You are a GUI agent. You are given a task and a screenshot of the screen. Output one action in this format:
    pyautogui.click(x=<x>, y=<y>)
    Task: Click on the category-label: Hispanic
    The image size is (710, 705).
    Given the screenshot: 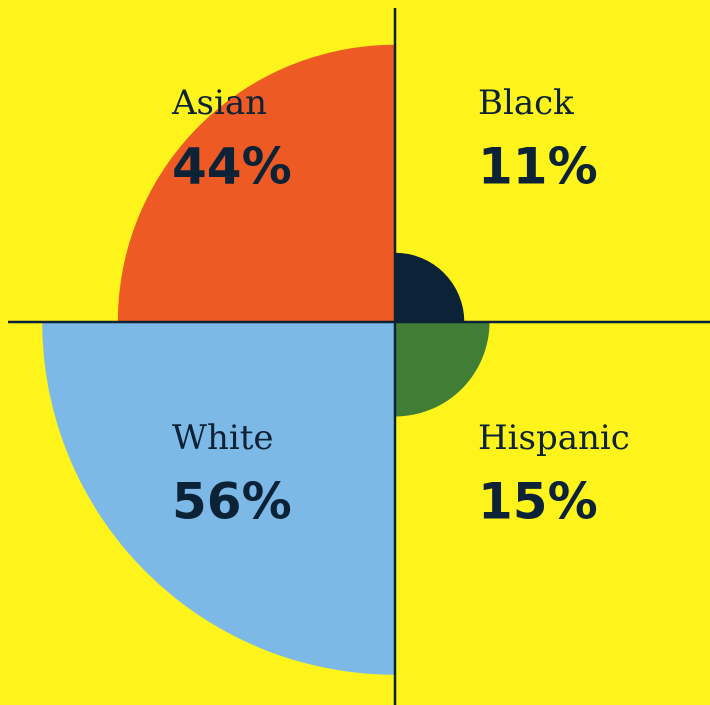 What is the action you would take?
    pyautogui.click(x=554, y=438)
    